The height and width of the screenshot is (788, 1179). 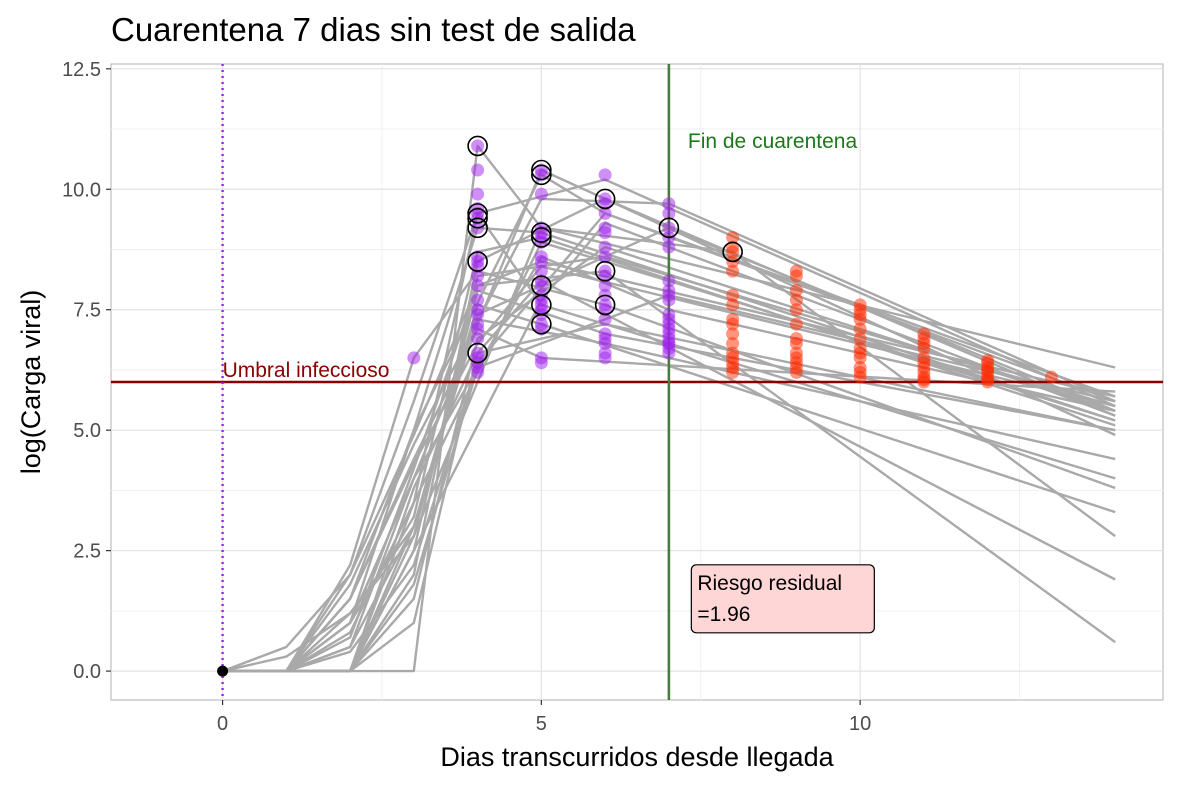 I want to click on x-tick-label: 10, so click(x=860, y=724).